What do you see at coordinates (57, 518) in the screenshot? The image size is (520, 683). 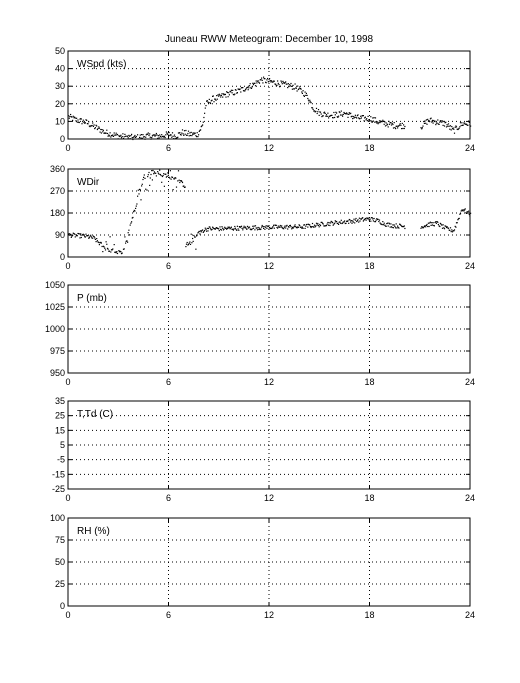 I see `y-tick-label: 100` at bounding box center [57, 518].